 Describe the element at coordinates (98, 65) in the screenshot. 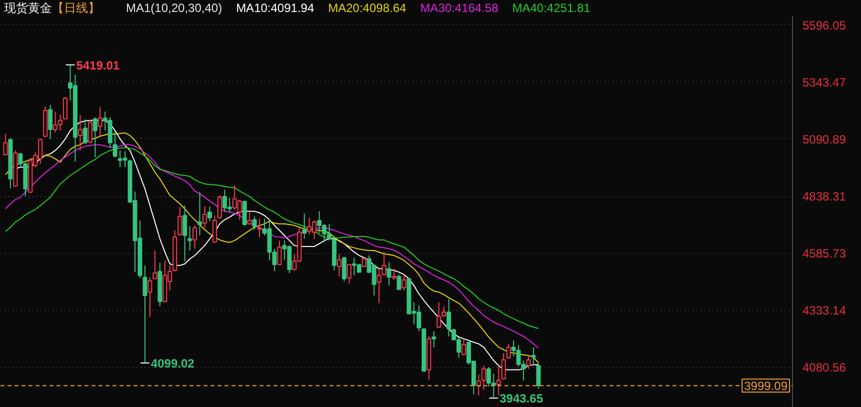

I see `annotation: 5419.01` at that location.